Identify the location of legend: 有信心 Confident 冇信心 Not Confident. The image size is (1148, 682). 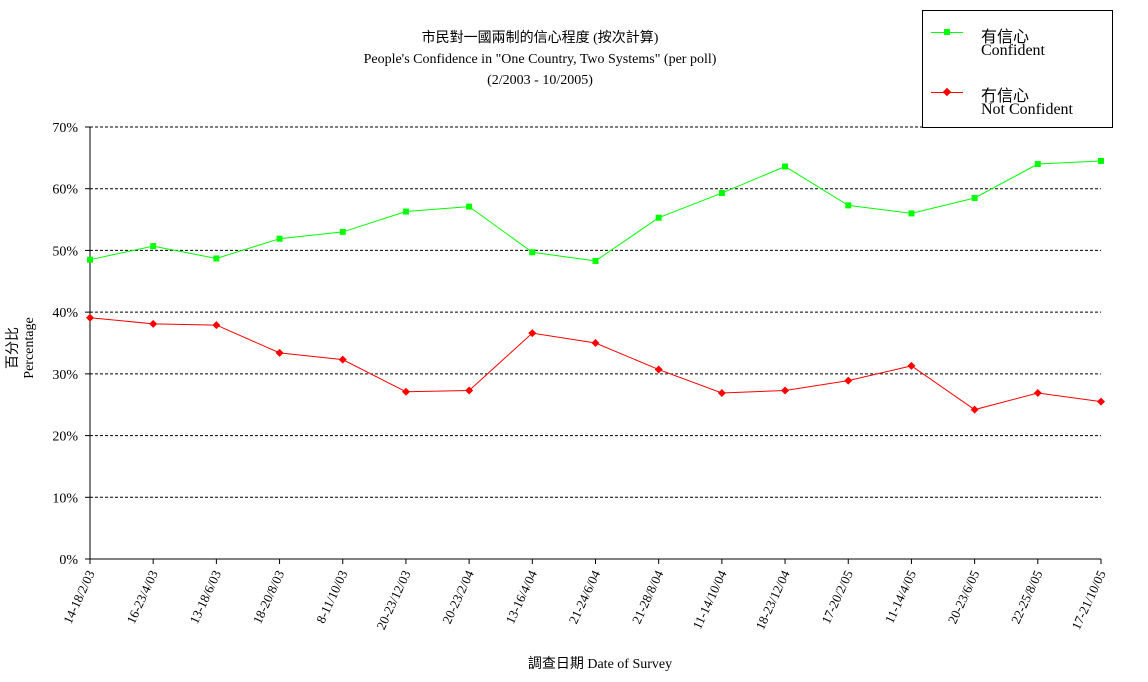
(1017, 69).